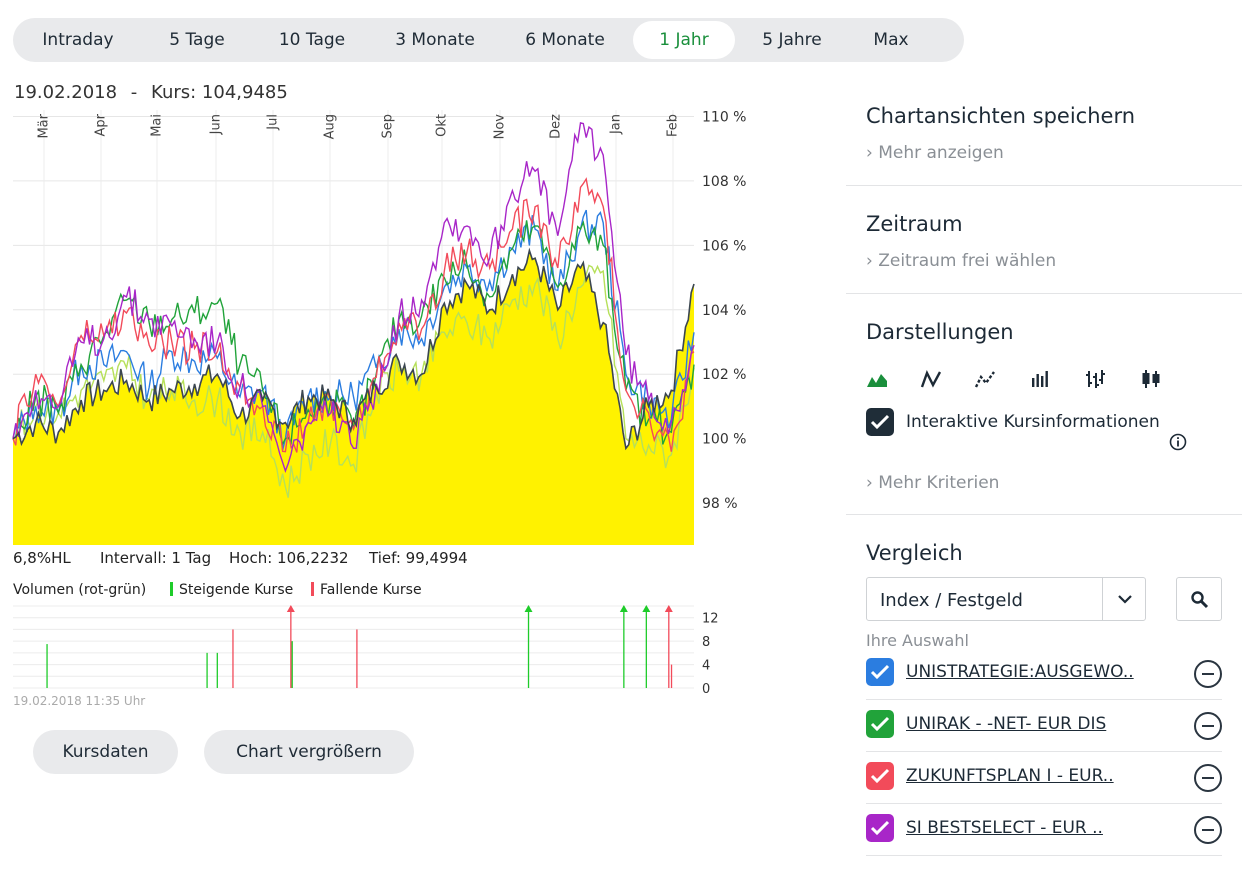 The width and height of the screenshot is (1245, 875). What do you see at coordinates (388, 126) in the screenshot?
I see `month-tick-label: Sep` at bounding box center [388, 126].